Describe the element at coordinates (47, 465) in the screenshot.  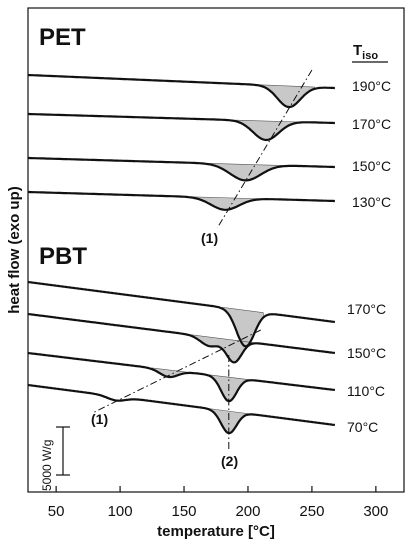
I see `scale-bar-label: 5000 W/g` at that location.